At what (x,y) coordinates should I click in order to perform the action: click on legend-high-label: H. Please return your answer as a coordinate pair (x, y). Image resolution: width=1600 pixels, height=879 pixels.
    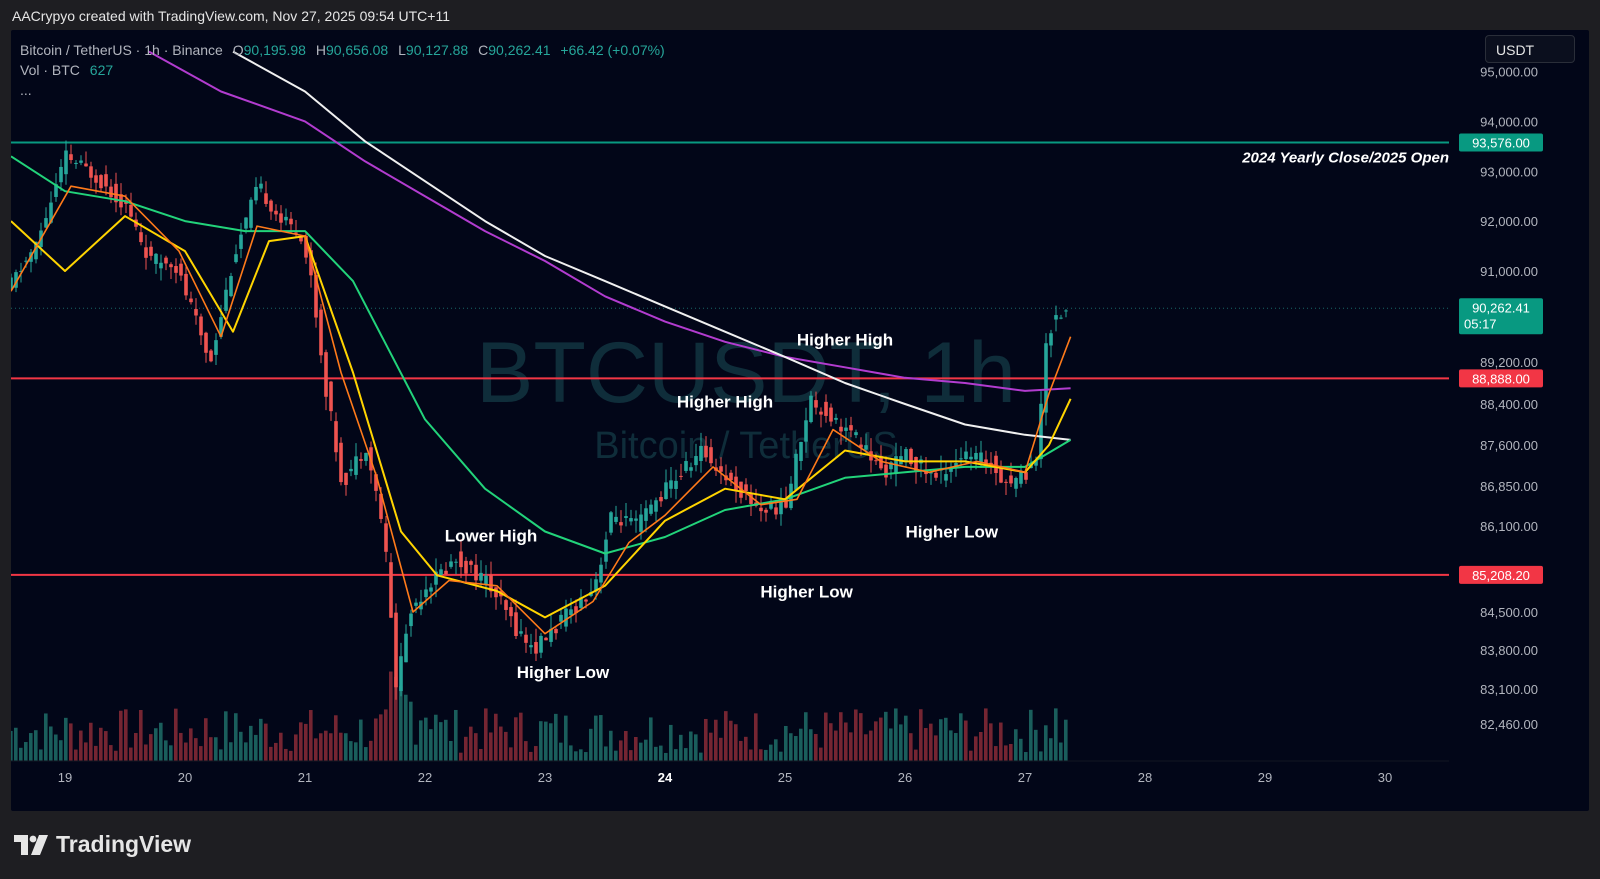
    Looking at the image, I should click on (320, 50).